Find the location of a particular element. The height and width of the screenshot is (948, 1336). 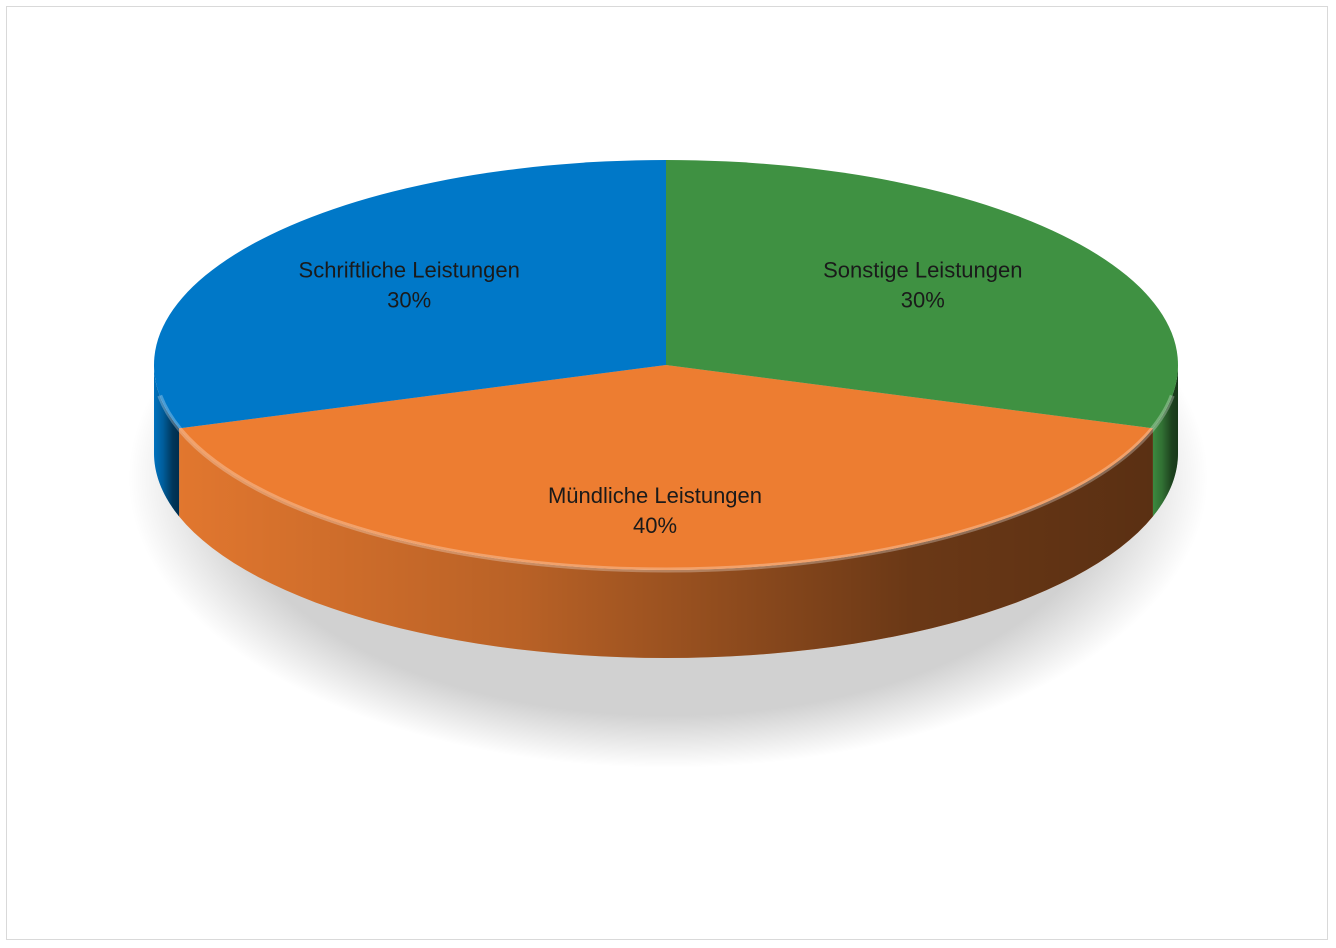

slice-value-0: 40% is located at coordinates (655, 525).